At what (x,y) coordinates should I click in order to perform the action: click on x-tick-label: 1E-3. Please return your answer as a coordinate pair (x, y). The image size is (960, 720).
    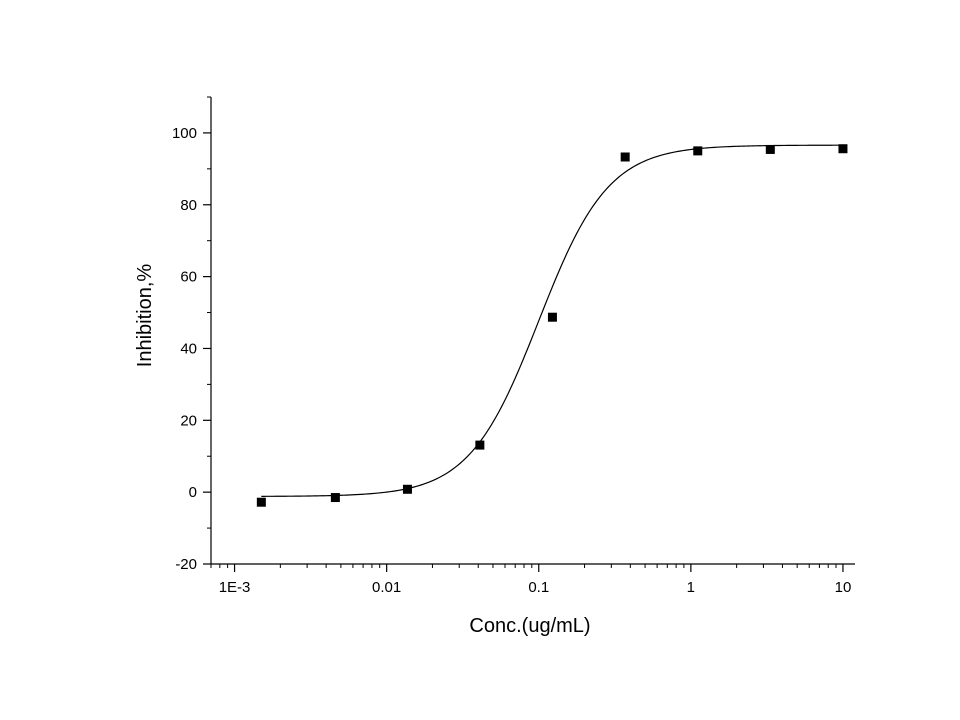
    Looking at the image, I should click on (235, 587).